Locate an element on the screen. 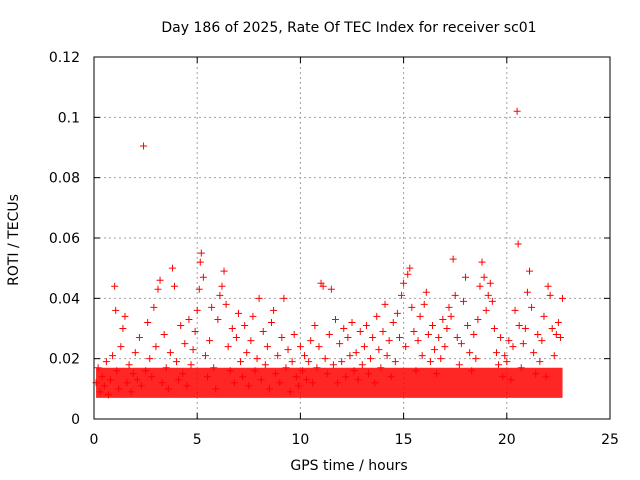 This screenshot has height=480, width=640. dense-band is located at coordinates (329, 382).